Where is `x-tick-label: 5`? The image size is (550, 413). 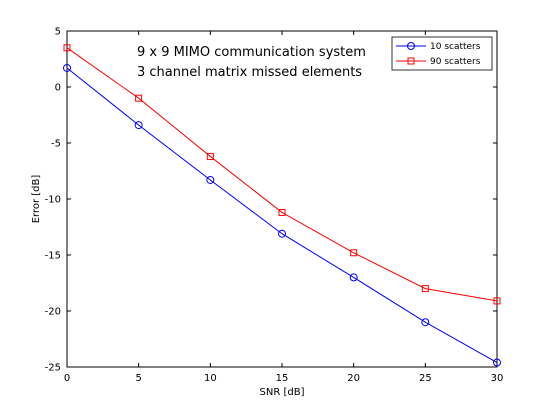 x-tick-label: 5 is located at coordinates (138, 378).